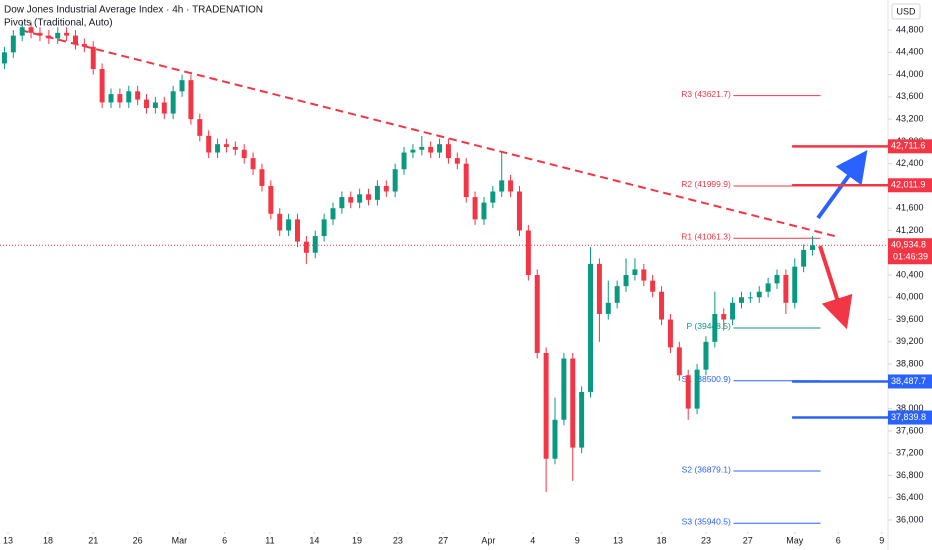  I want to click on y-tick-label: 37,600, so click(910, 430).